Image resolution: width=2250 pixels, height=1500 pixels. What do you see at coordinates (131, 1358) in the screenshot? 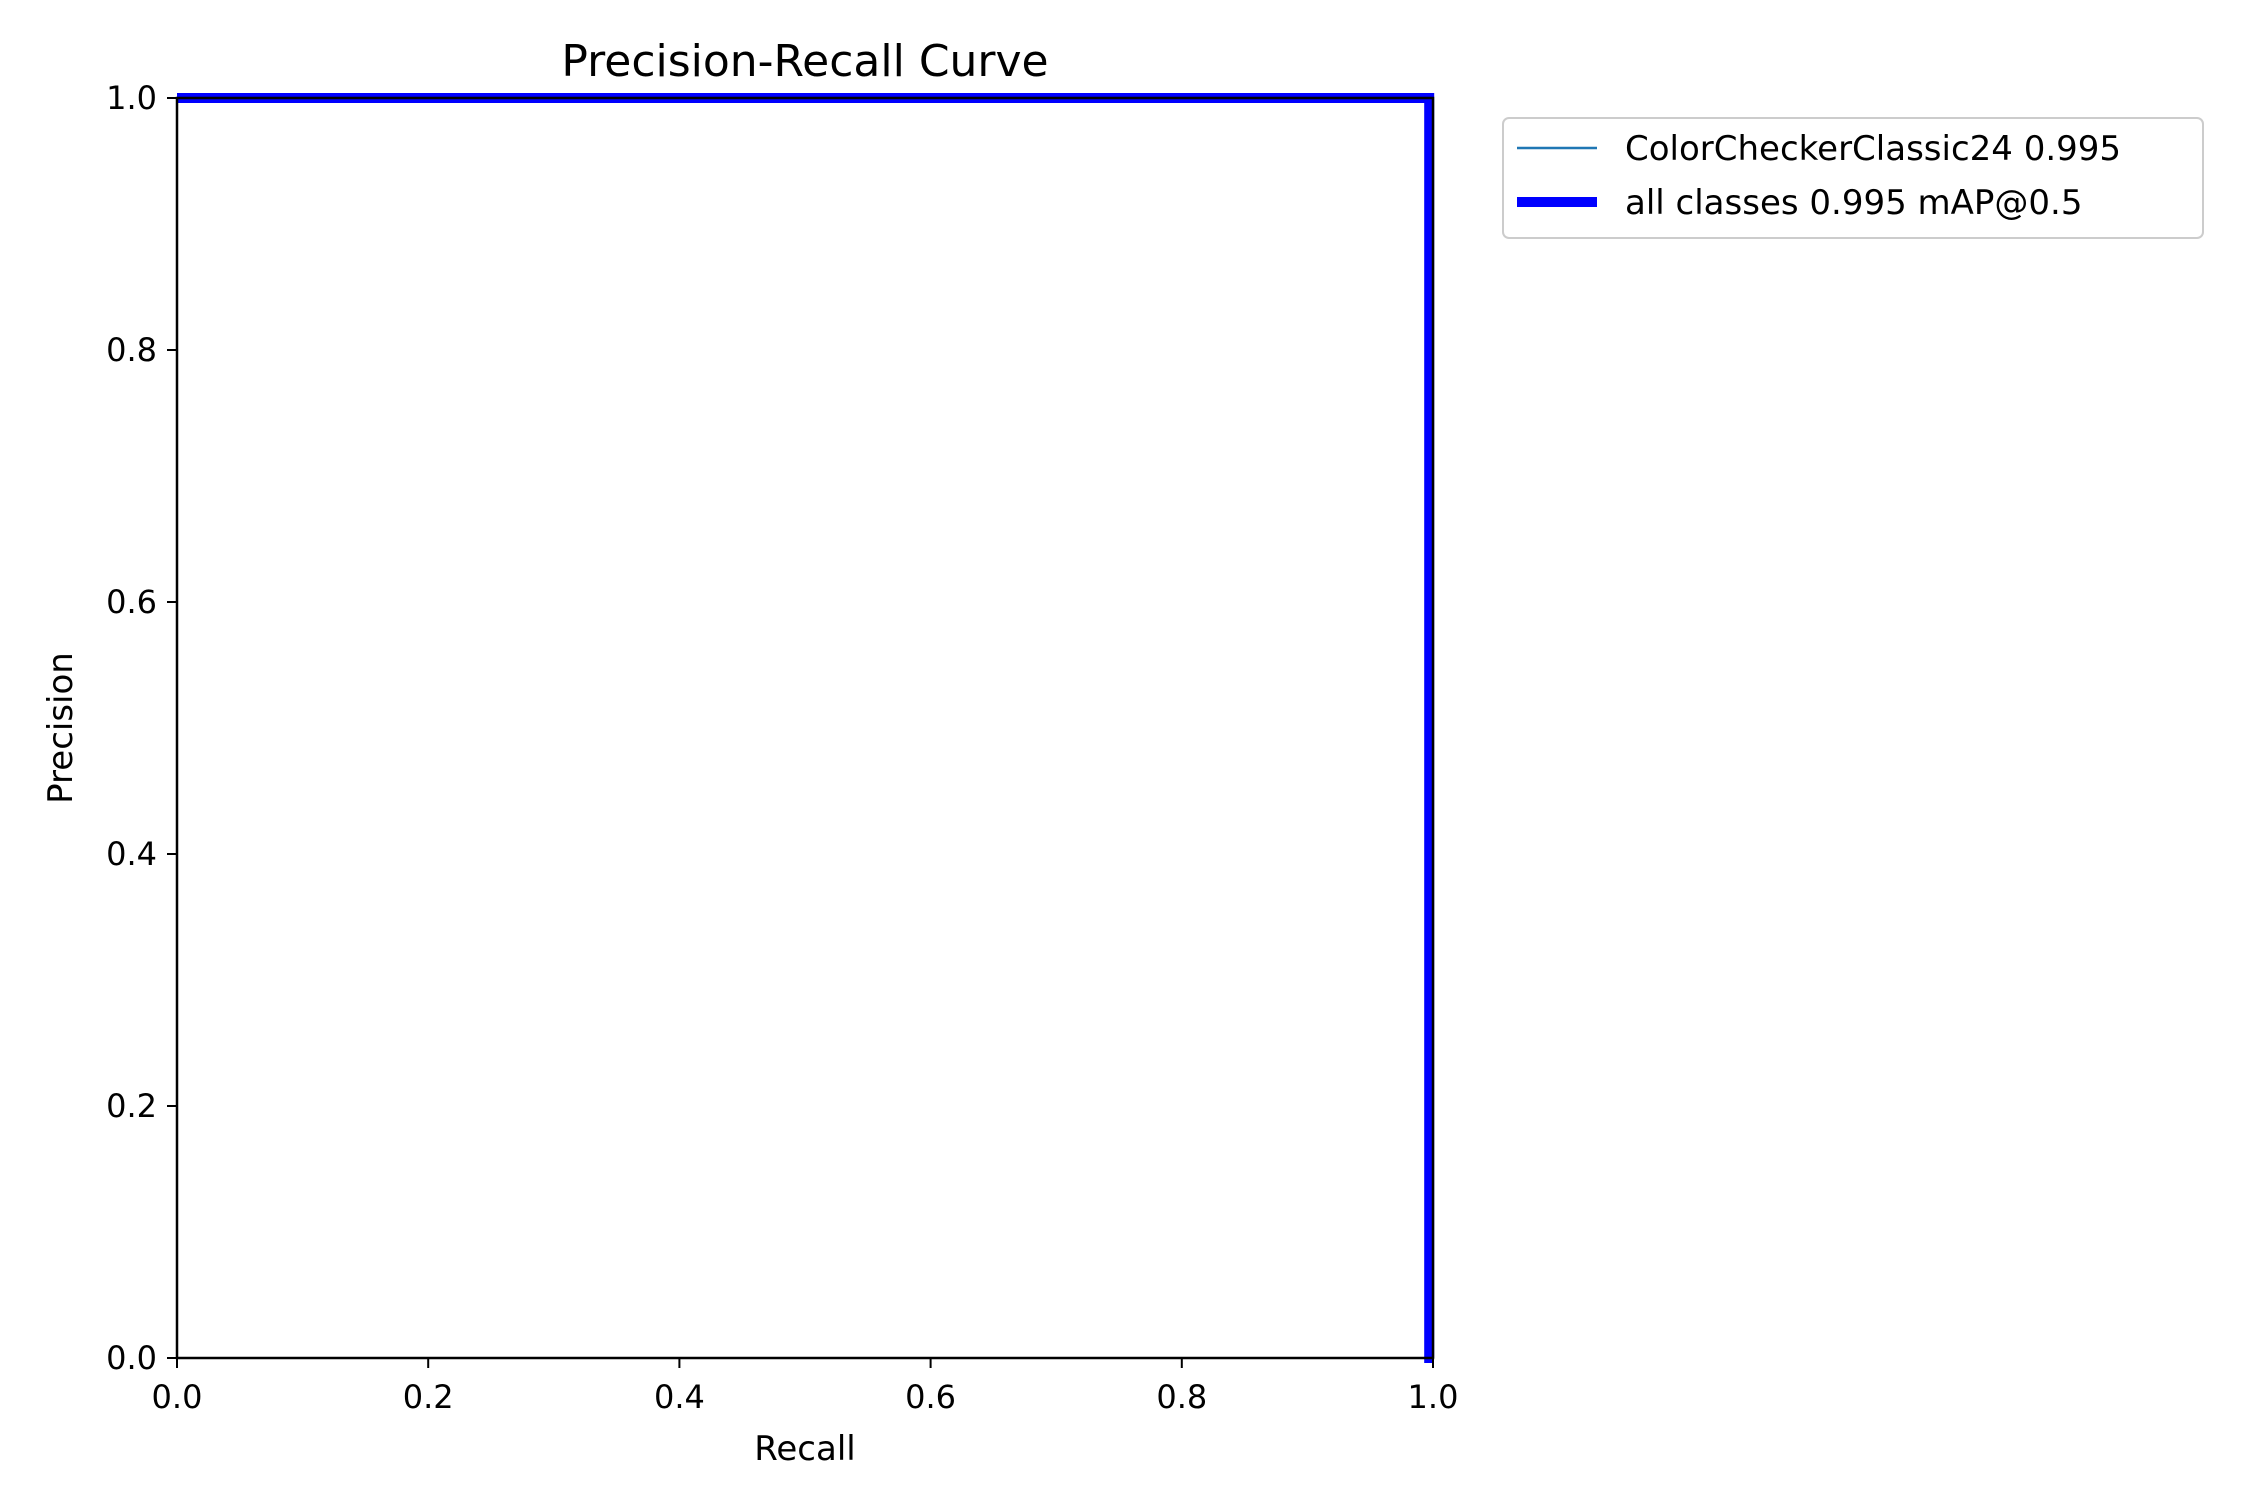
I see `y-tick-label: 0.0` at bounding box center [131, 1358].